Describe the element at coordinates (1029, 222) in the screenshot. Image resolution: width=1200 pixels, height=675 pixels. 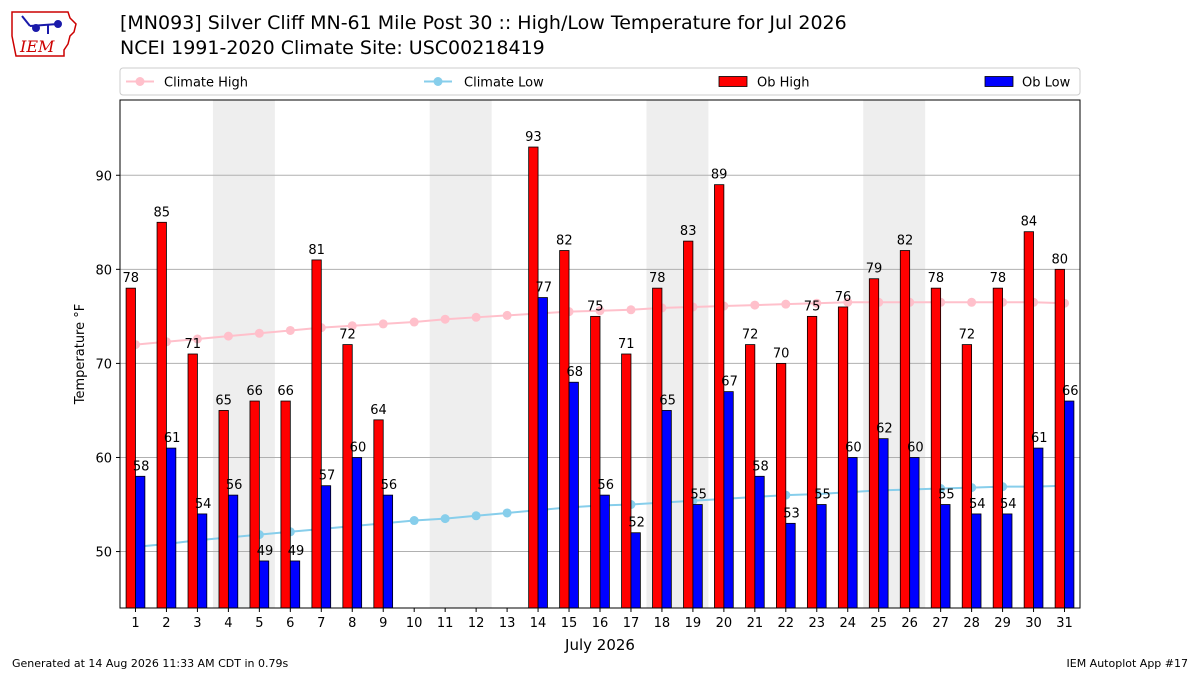
I see `ob-high-label: 84` at that location.